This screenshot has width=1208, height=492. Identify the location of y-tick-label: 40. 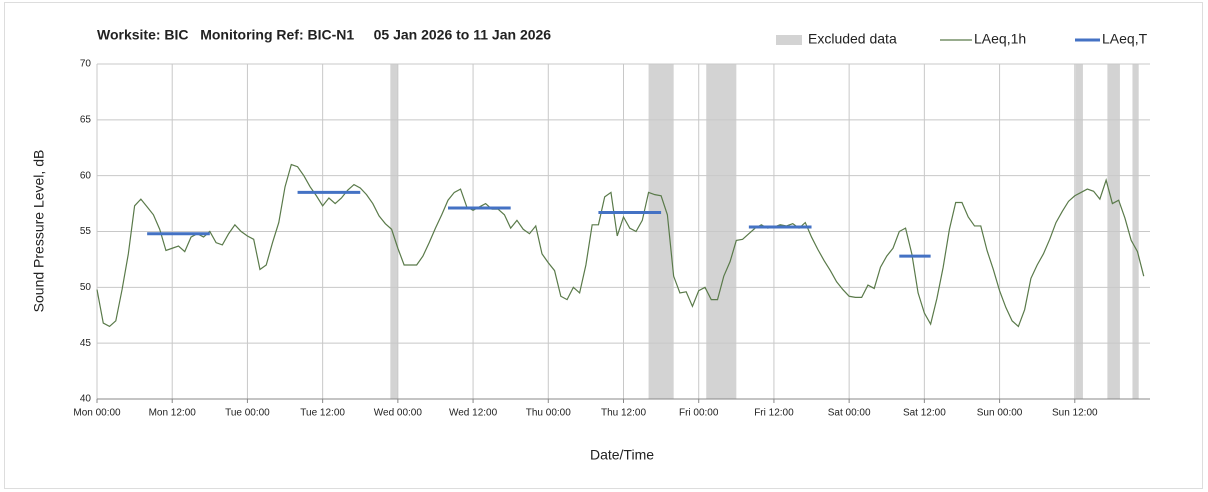
(86, 399).